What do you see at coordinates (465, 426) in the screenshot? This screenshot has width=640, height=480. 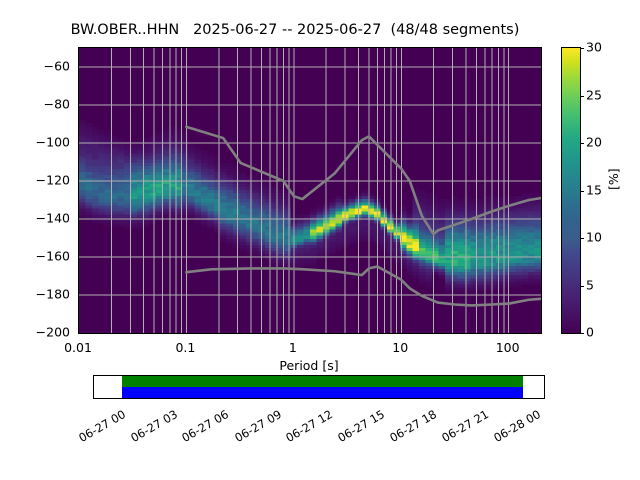 I see `timeline-date-label: 06-27 21` at bounding box center [465, 426].